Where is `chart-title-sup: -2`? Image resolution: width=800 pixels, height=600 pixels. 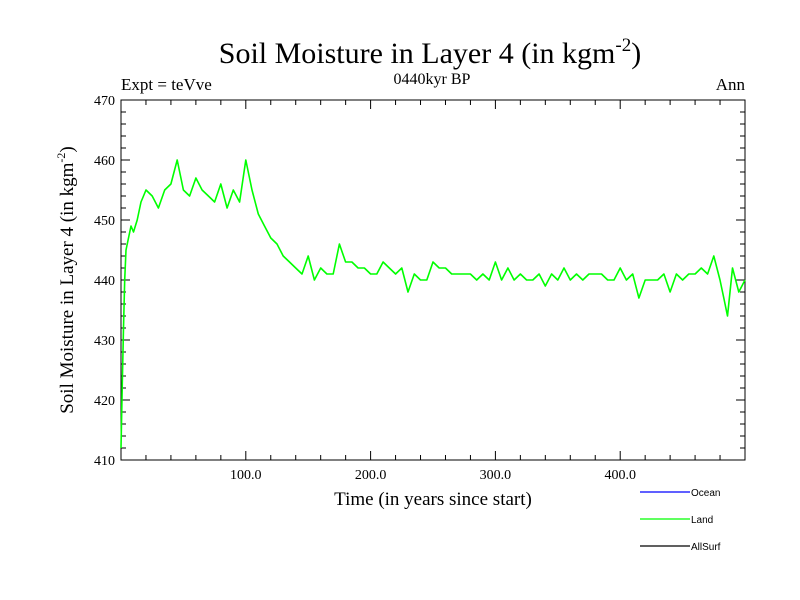 chart-title-sup: -2 is located at coordinates (623, 45).